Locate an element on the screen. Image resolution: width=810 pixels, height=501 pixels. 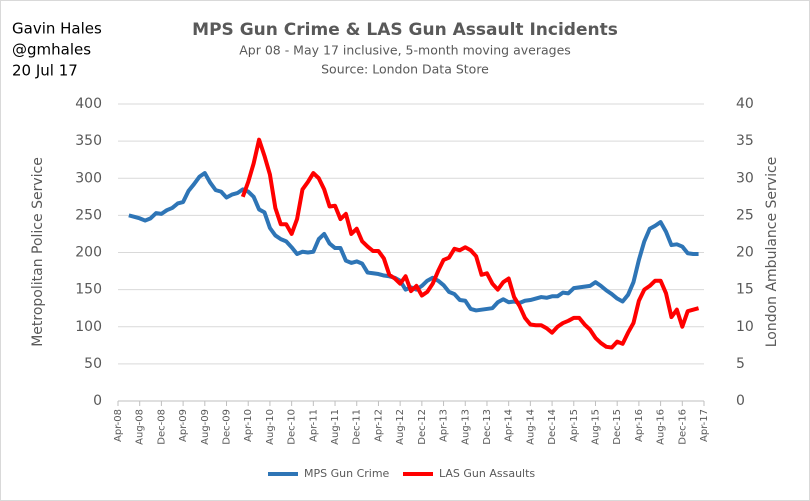
x-tick-label: Dec-08 is located at coordinates (161, 427).